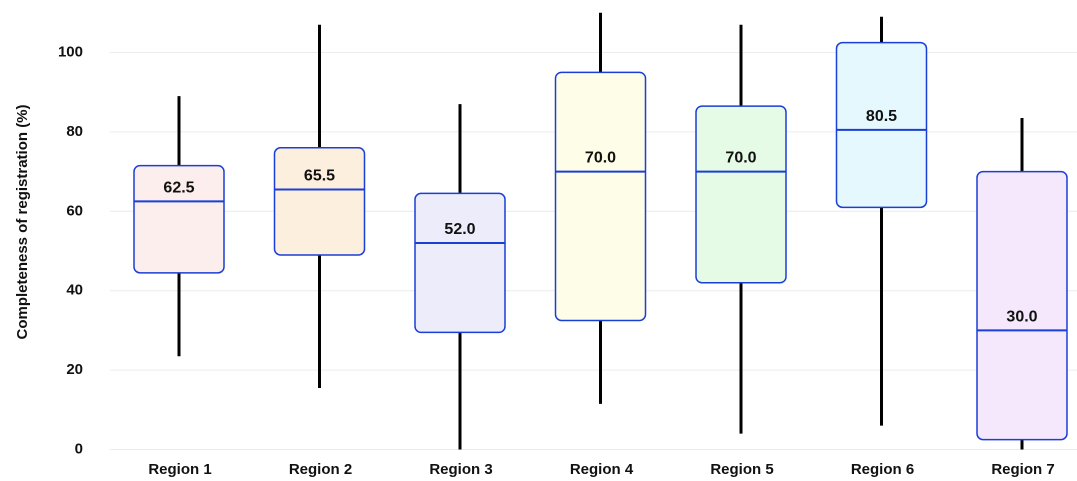 The image size is (1077, 481). I want to click on x-category-label: Region 2, so click(320, 469).